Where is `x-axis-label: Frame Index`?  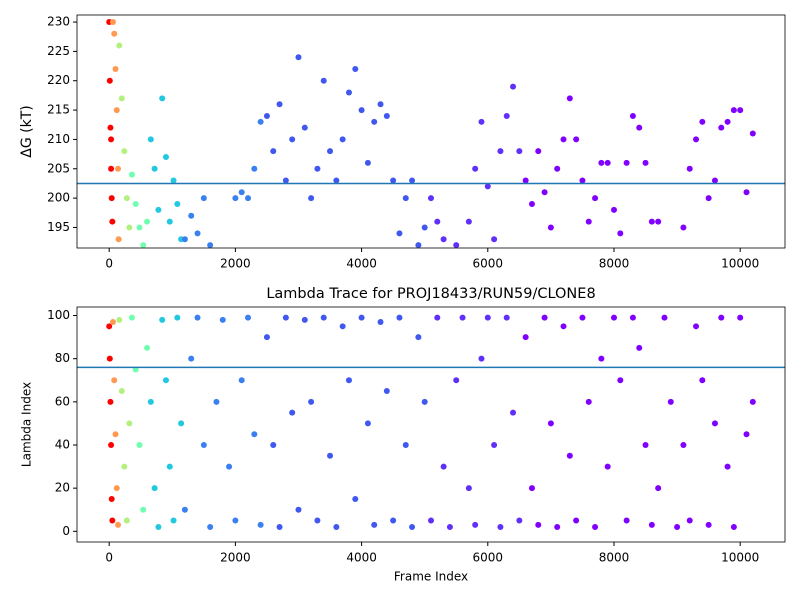 x-axis-label: Frame Index is located at coordinates (431, 577).